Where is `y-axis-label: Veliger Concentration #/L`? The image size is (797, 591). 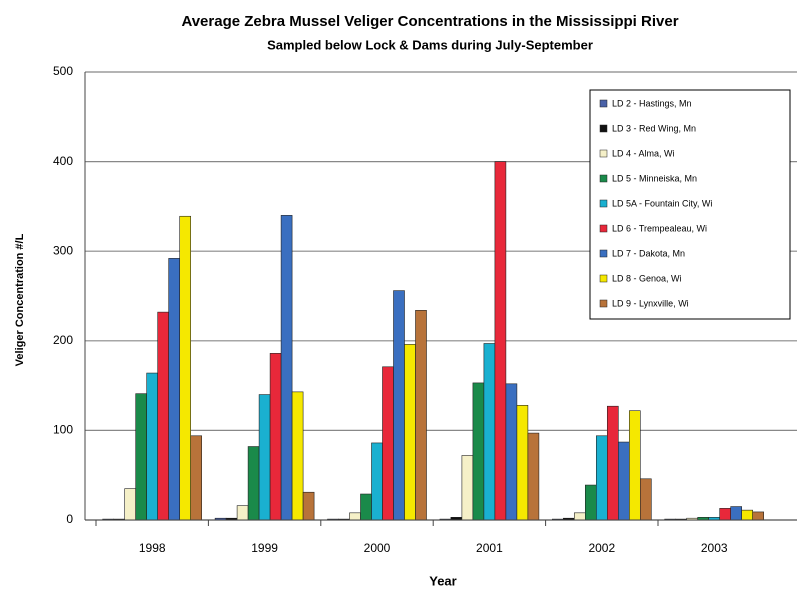
y-axis-label: Veliger Concentration #/L is located at coordinates (20, 299).